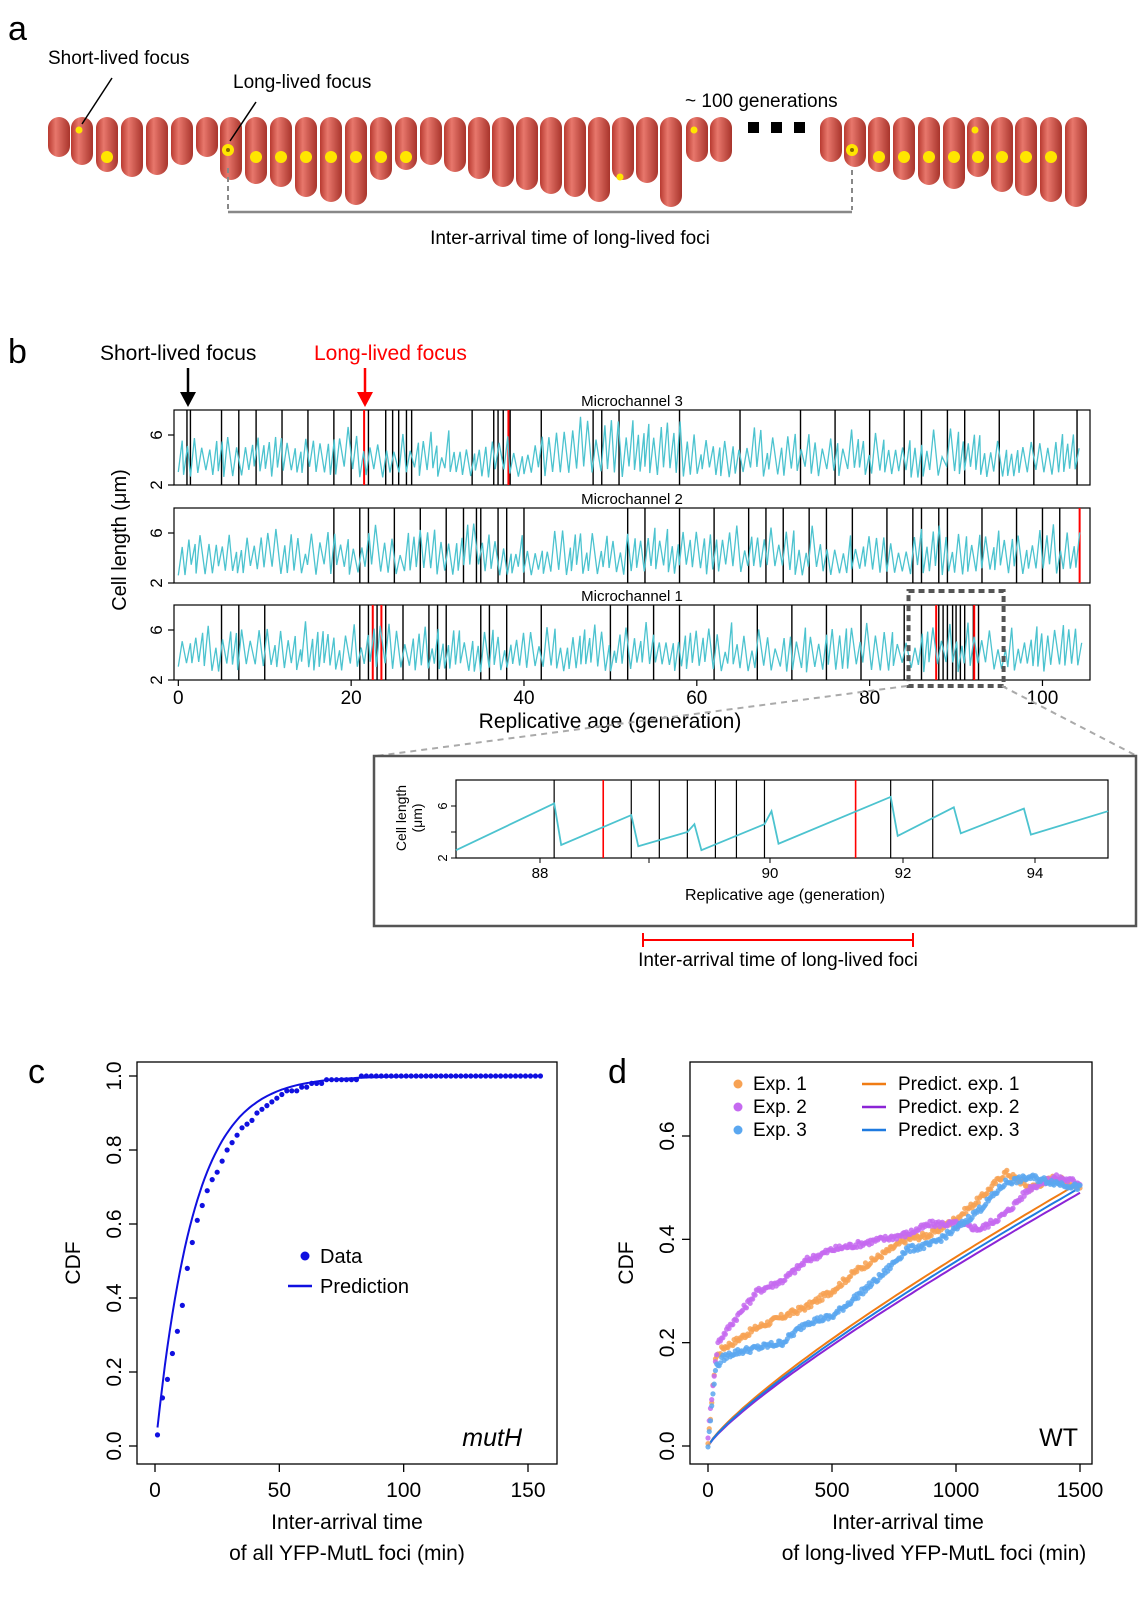 This screenshot has height=1597, width=1139. I want to click on b-short-lived-label: Short-lived focus, so click(178, 353).